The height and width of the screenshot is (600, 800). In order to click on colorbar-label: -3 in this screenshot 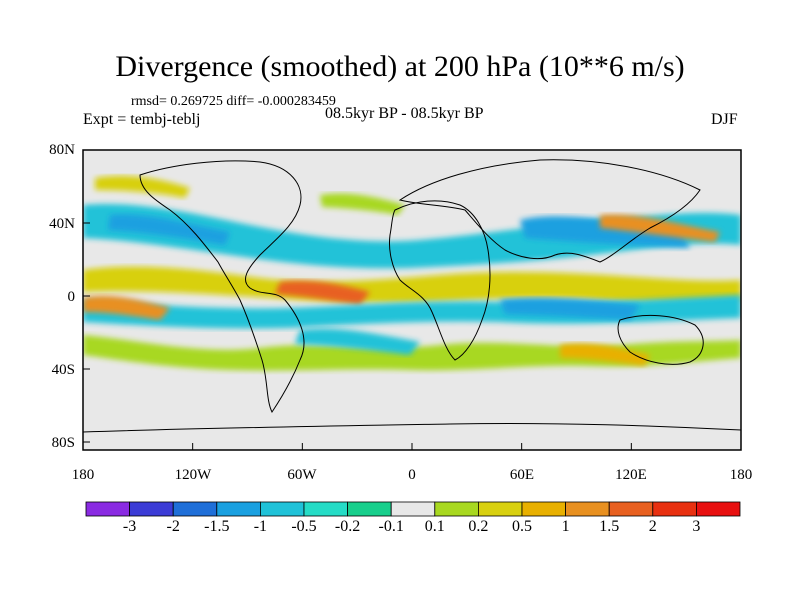, I will do `click(129, 526)`.